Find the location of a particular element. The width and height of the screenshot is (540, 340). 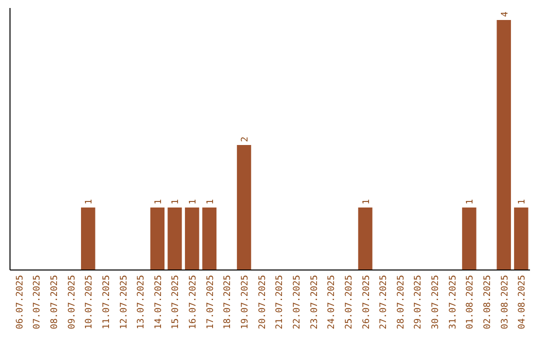

x-tick-label: 11.07.2025 is located at coordinates (107, 302).